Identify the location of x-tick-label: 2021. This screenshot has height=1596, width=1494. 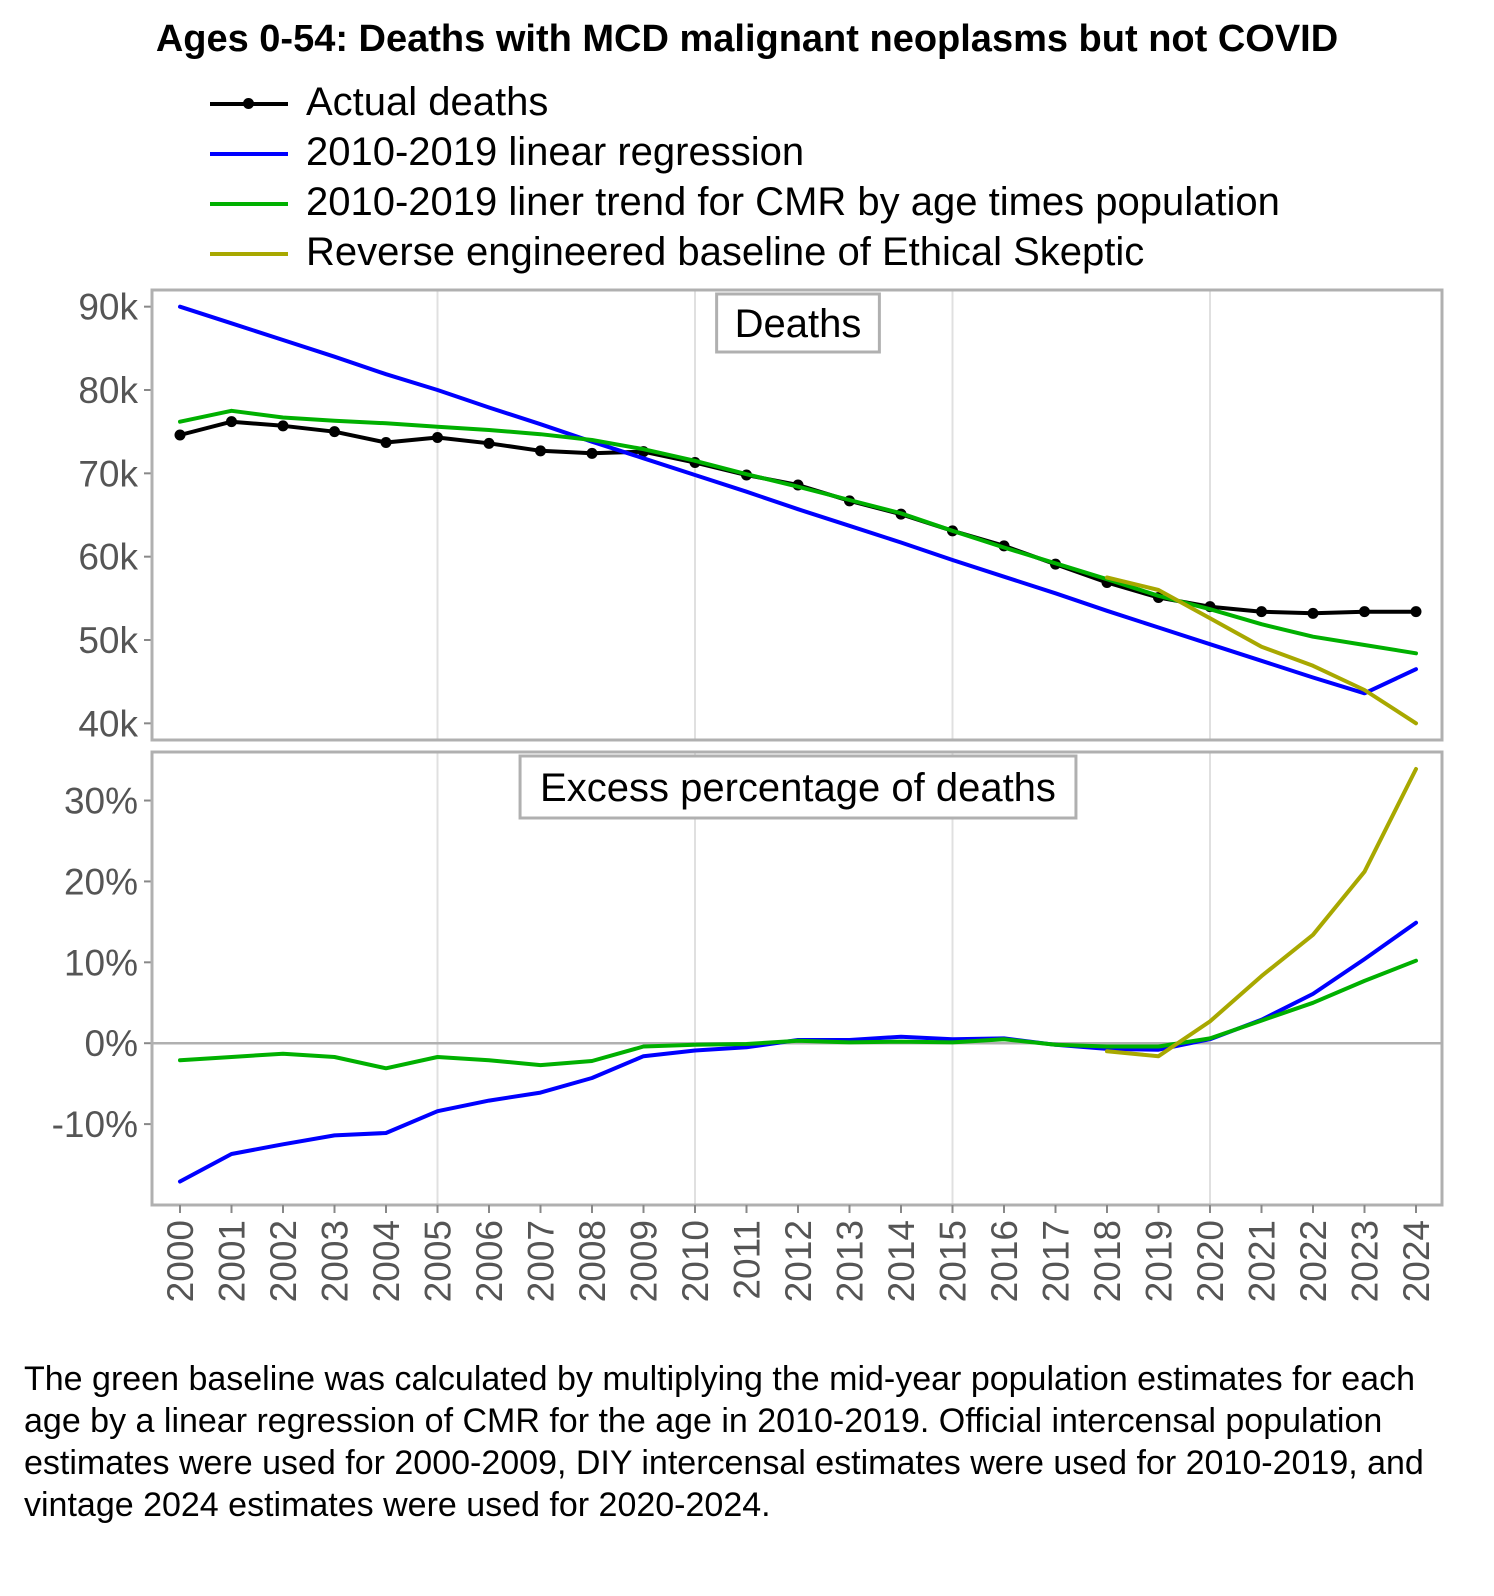
(1262, 1261).